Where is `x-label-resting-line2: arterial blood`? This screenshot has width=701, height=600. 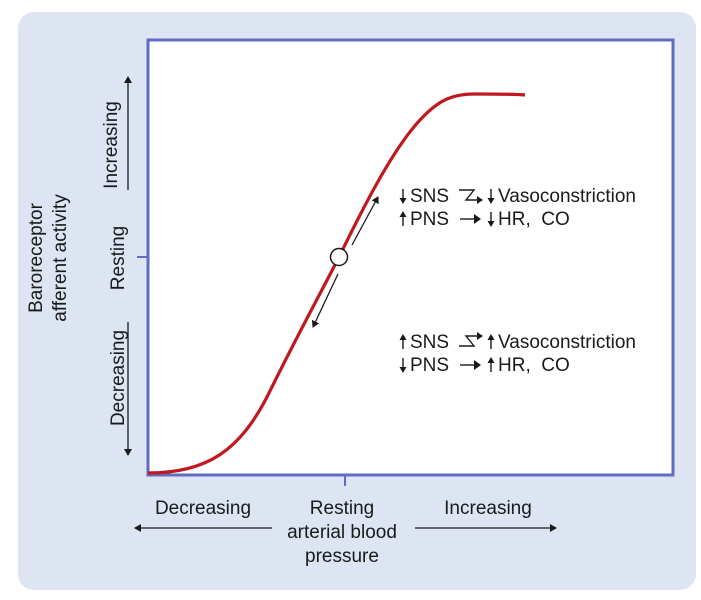
x-label-resting-line2: arterial blood is located at coordinates (342, 532).